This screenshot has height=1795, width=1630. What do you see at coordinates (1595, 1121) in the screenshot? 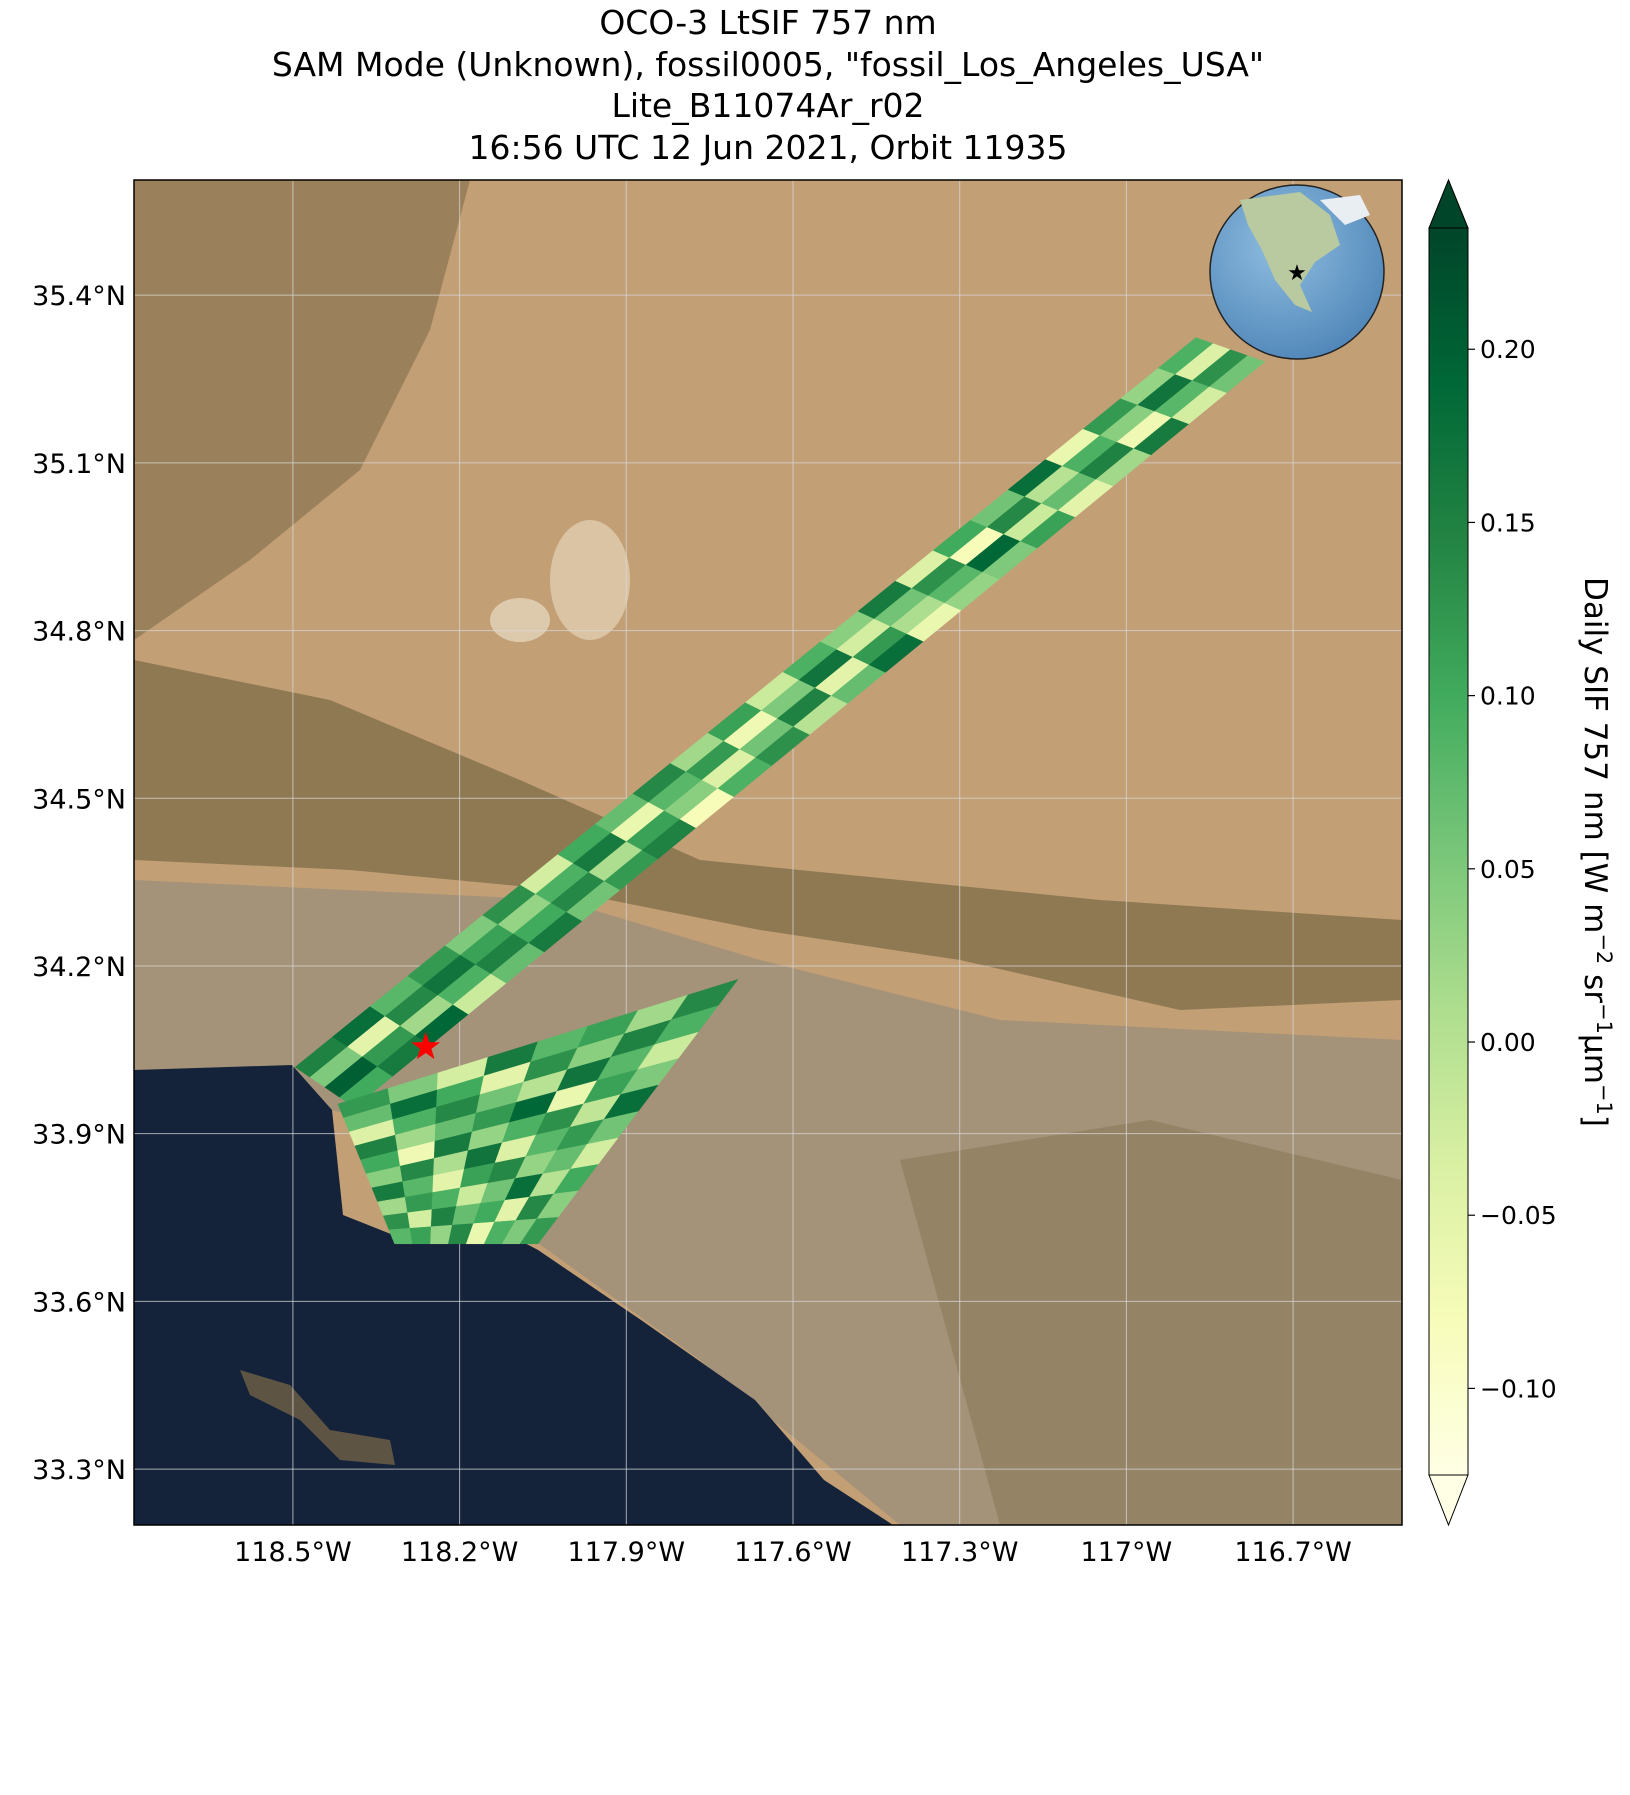
I see `label-part: ]` at bounding box center [1595, 1121].